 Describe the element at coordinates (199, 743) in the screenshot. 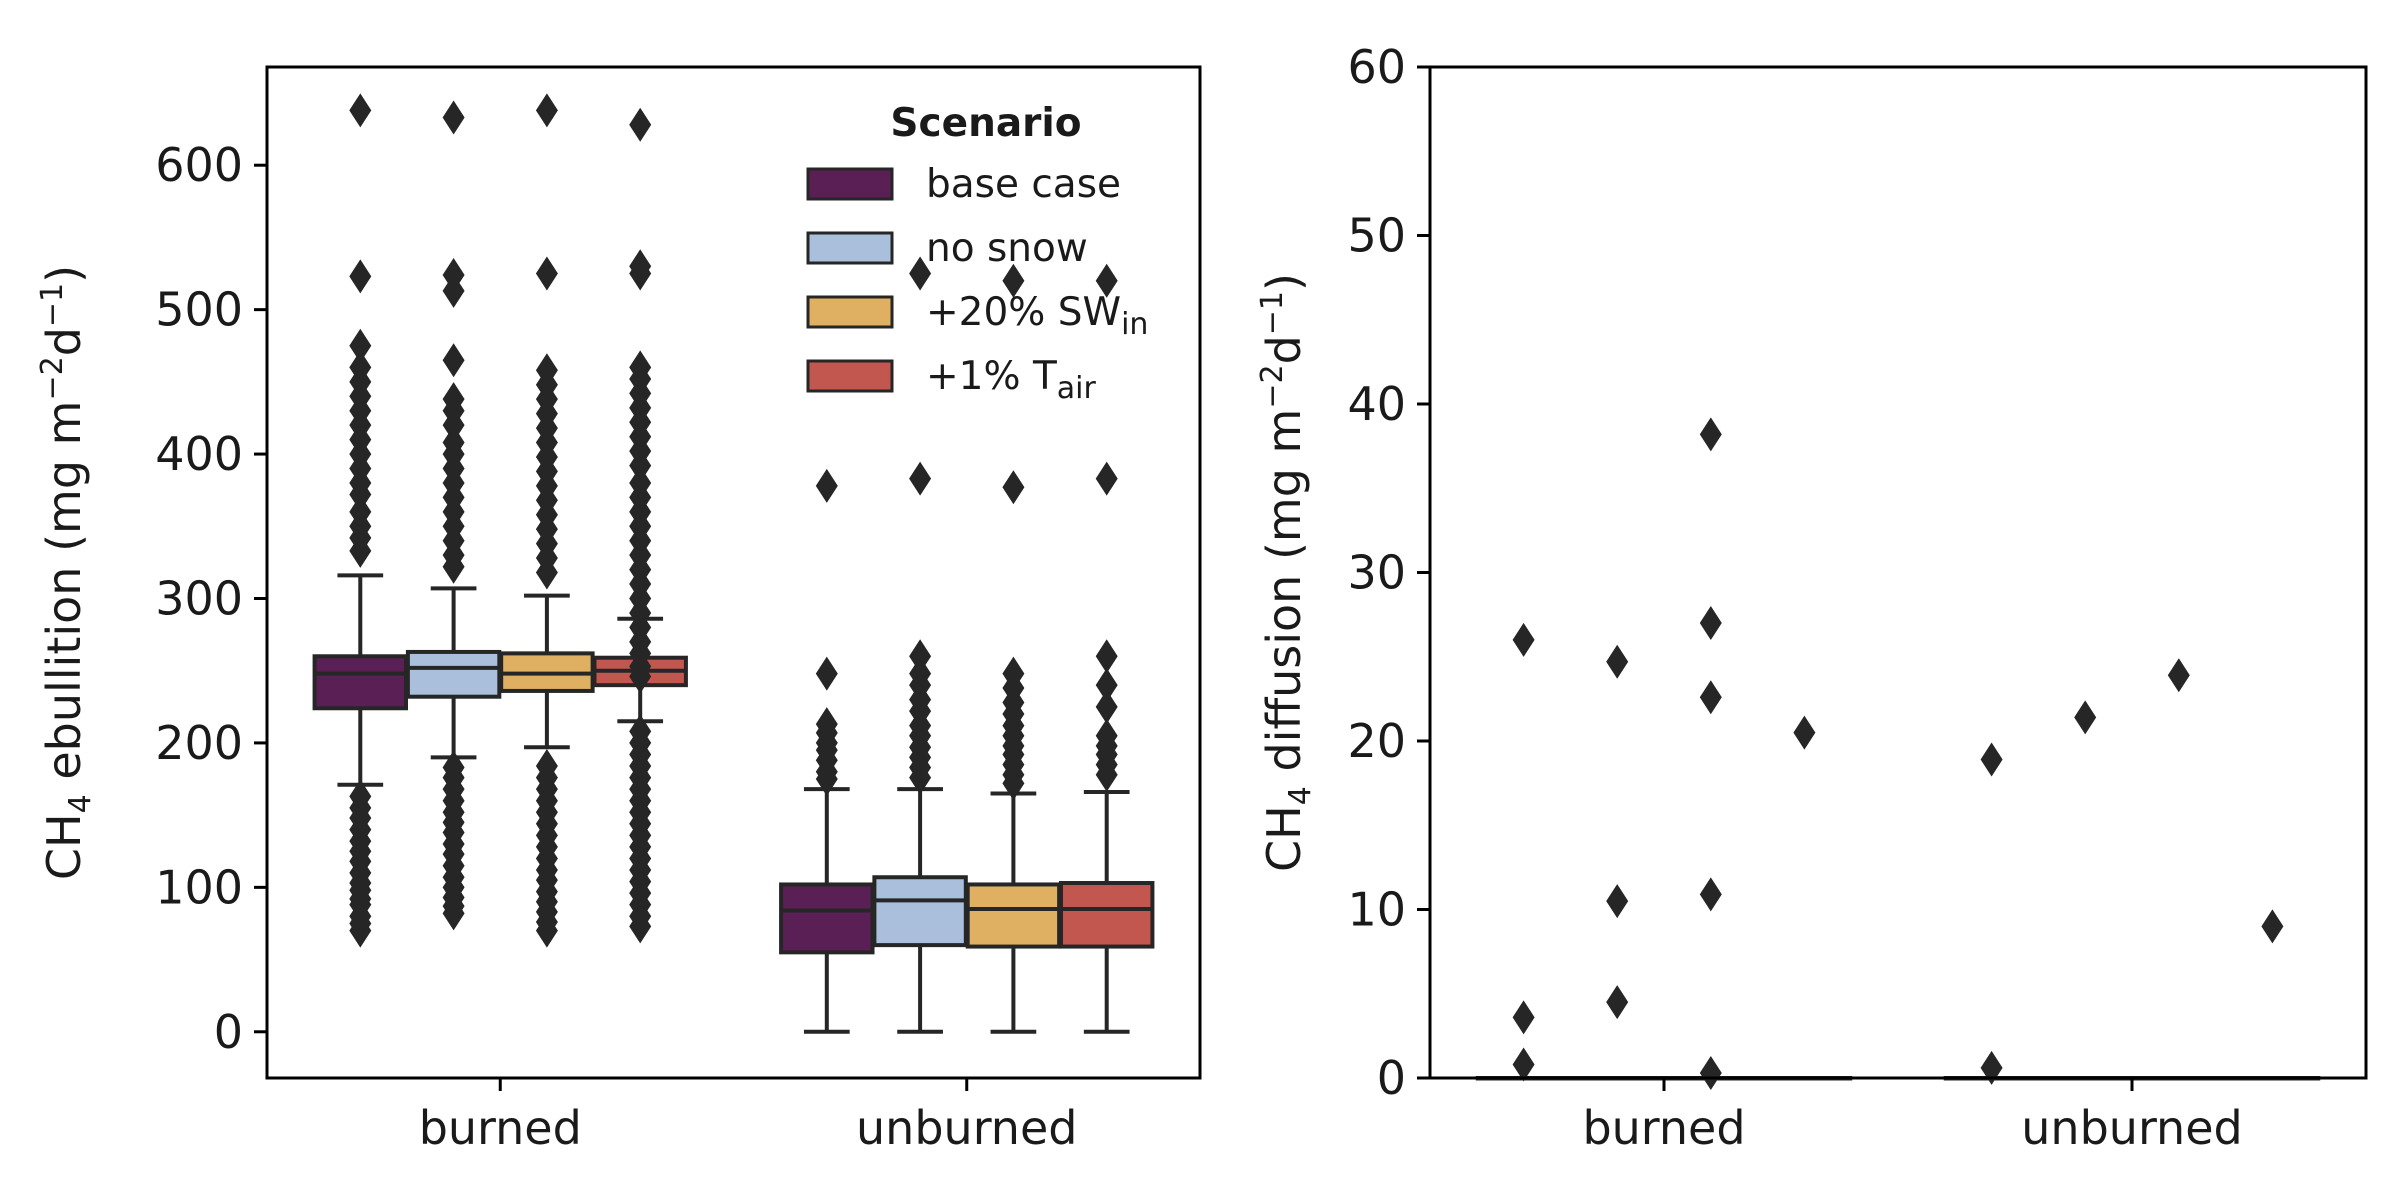

I see `y-tick-label: 200` at that location.